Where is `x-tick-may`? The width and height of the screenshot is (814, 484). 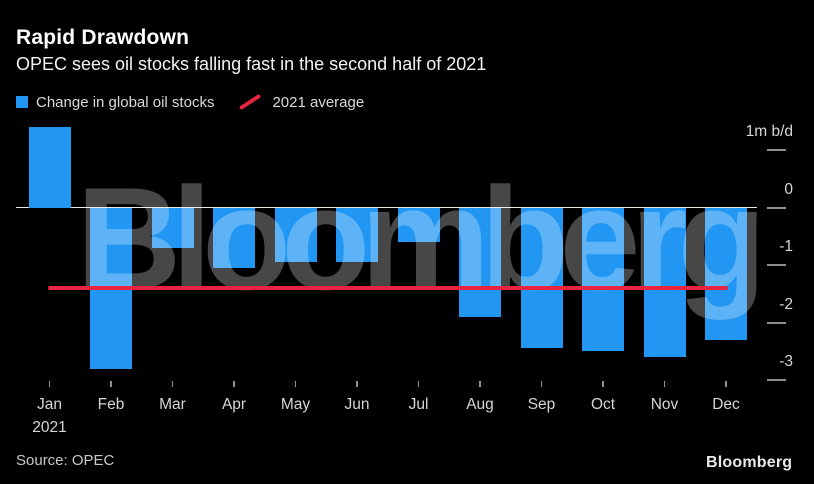 x-tick-may is located at coordinates (295, 384).